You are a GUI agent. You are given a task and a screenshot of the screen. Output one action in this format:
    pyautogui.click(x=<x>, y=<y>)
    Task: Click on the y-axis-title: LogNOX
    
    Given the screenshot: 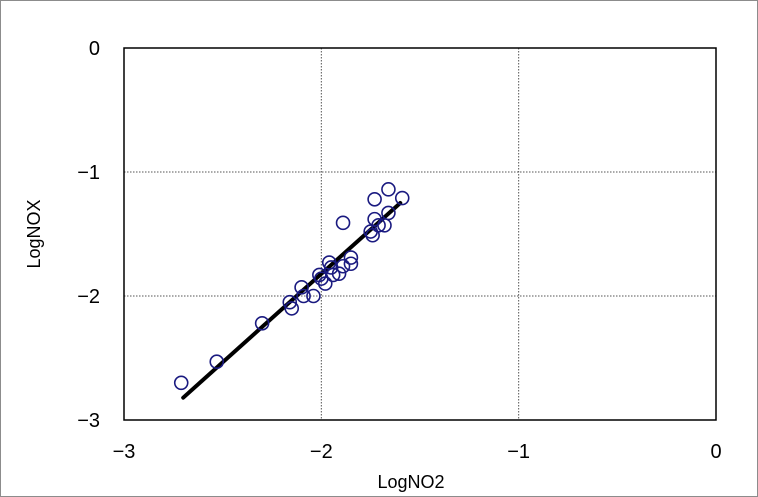 What is the action you would take?
    pyautogui.click(x=34, y=233)
    